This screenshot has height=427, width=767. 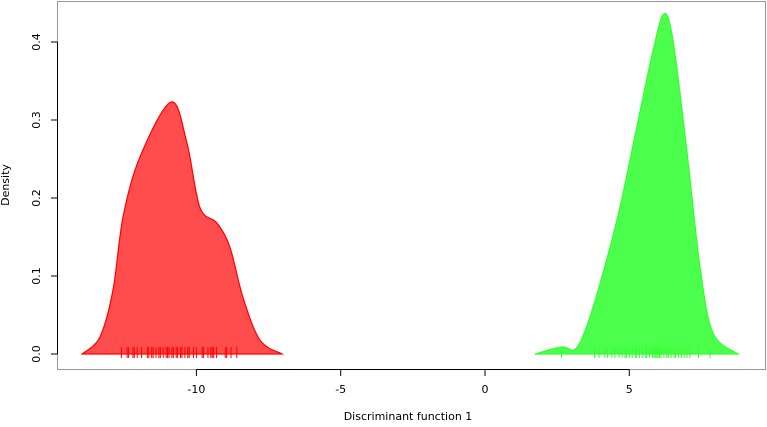 What do you see at coordinates (36, 42) in the screenshot?
I see `y-tick-label: 0.4` at bounding box center [36, 42].